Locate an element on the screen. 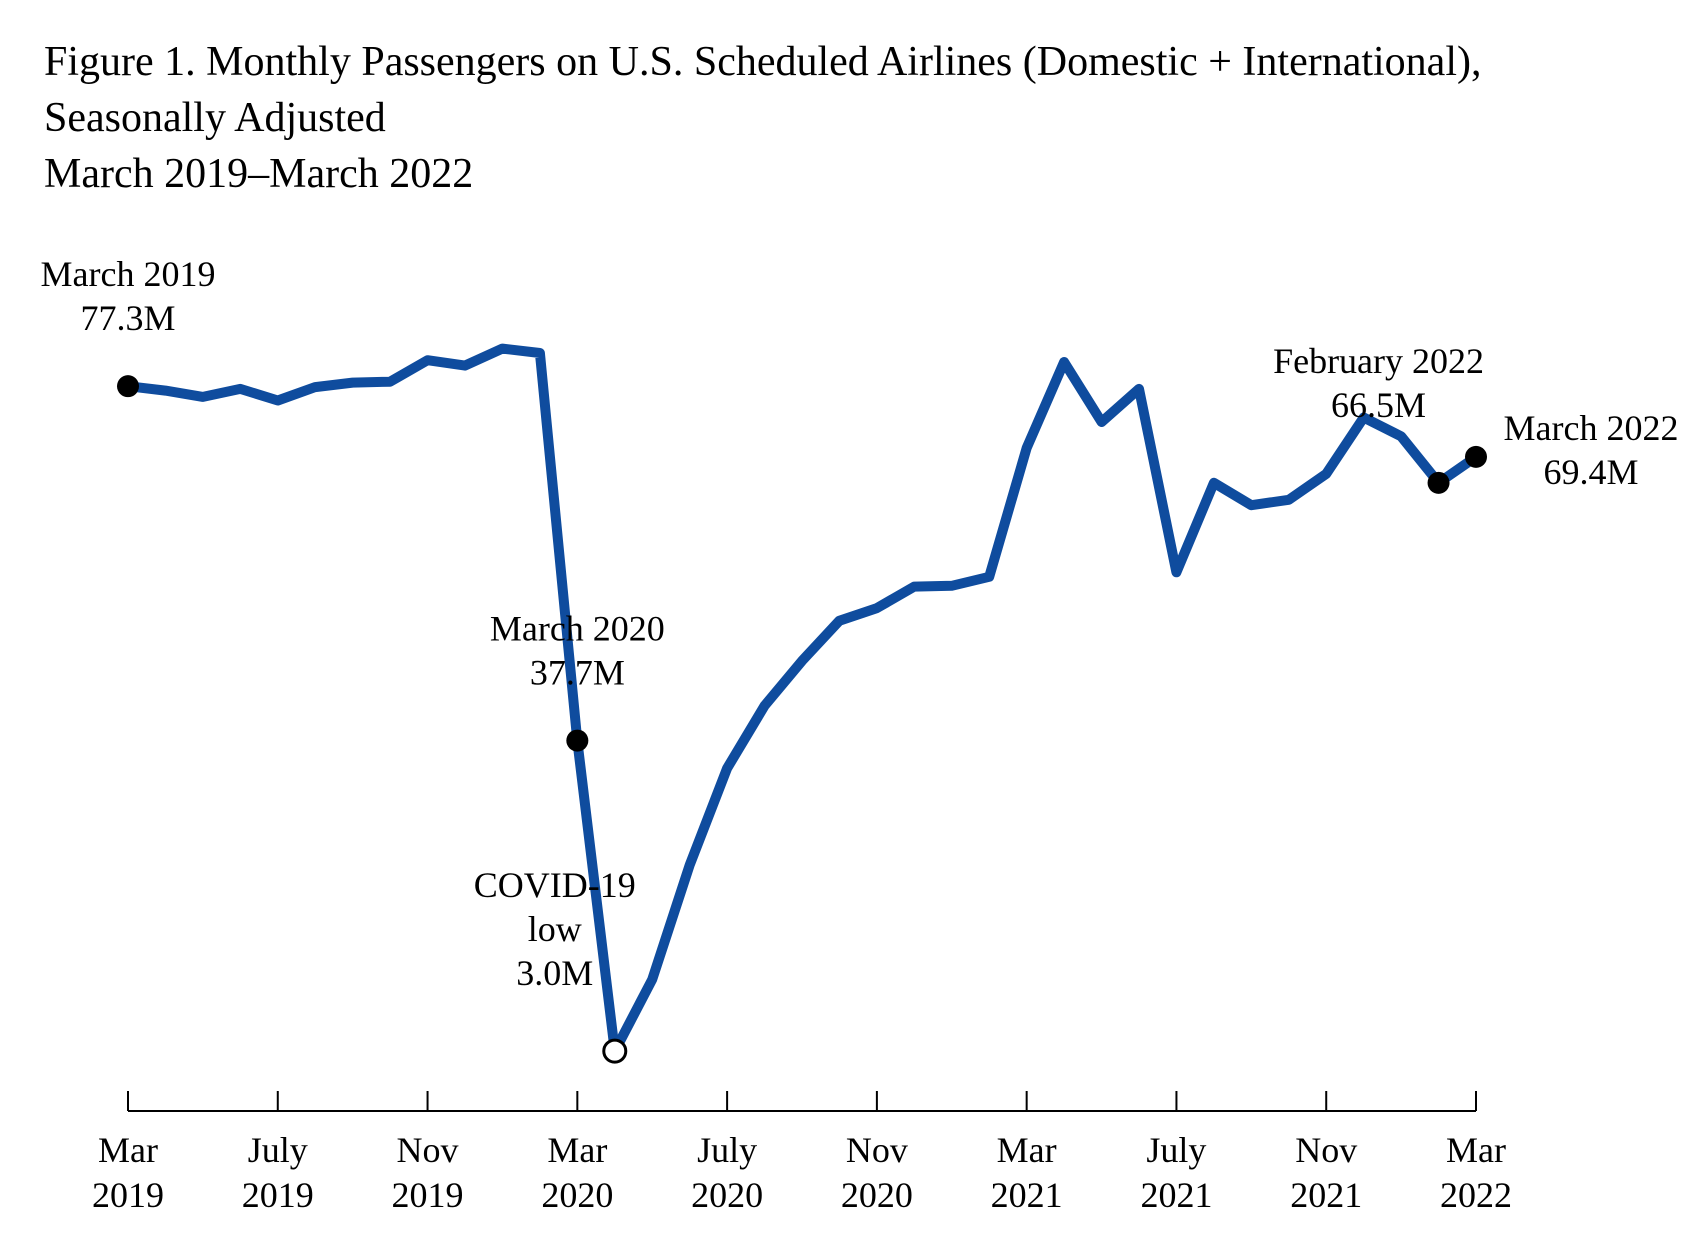 This screenshot has width=1699, height=1239. annotation-label-2019-03-0: March 2019 is located at coordinates (128, 274).